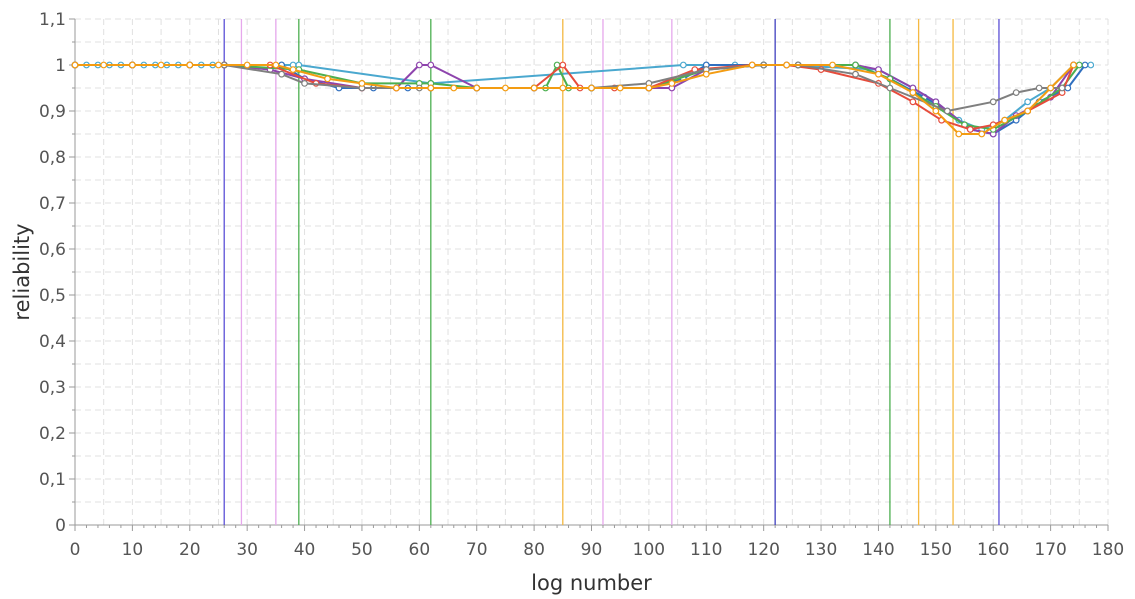 Image resolution: width=1135 pixels, height=599 pixels. Describe the element at coordinates (52, 250) in the screenshot. I see `y-tick-label: 0,6` at that location.